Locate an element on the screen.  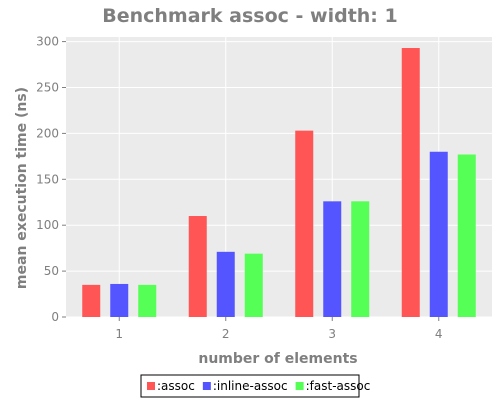
x-axis-title: number of elements is located at coordinates (277, 359).